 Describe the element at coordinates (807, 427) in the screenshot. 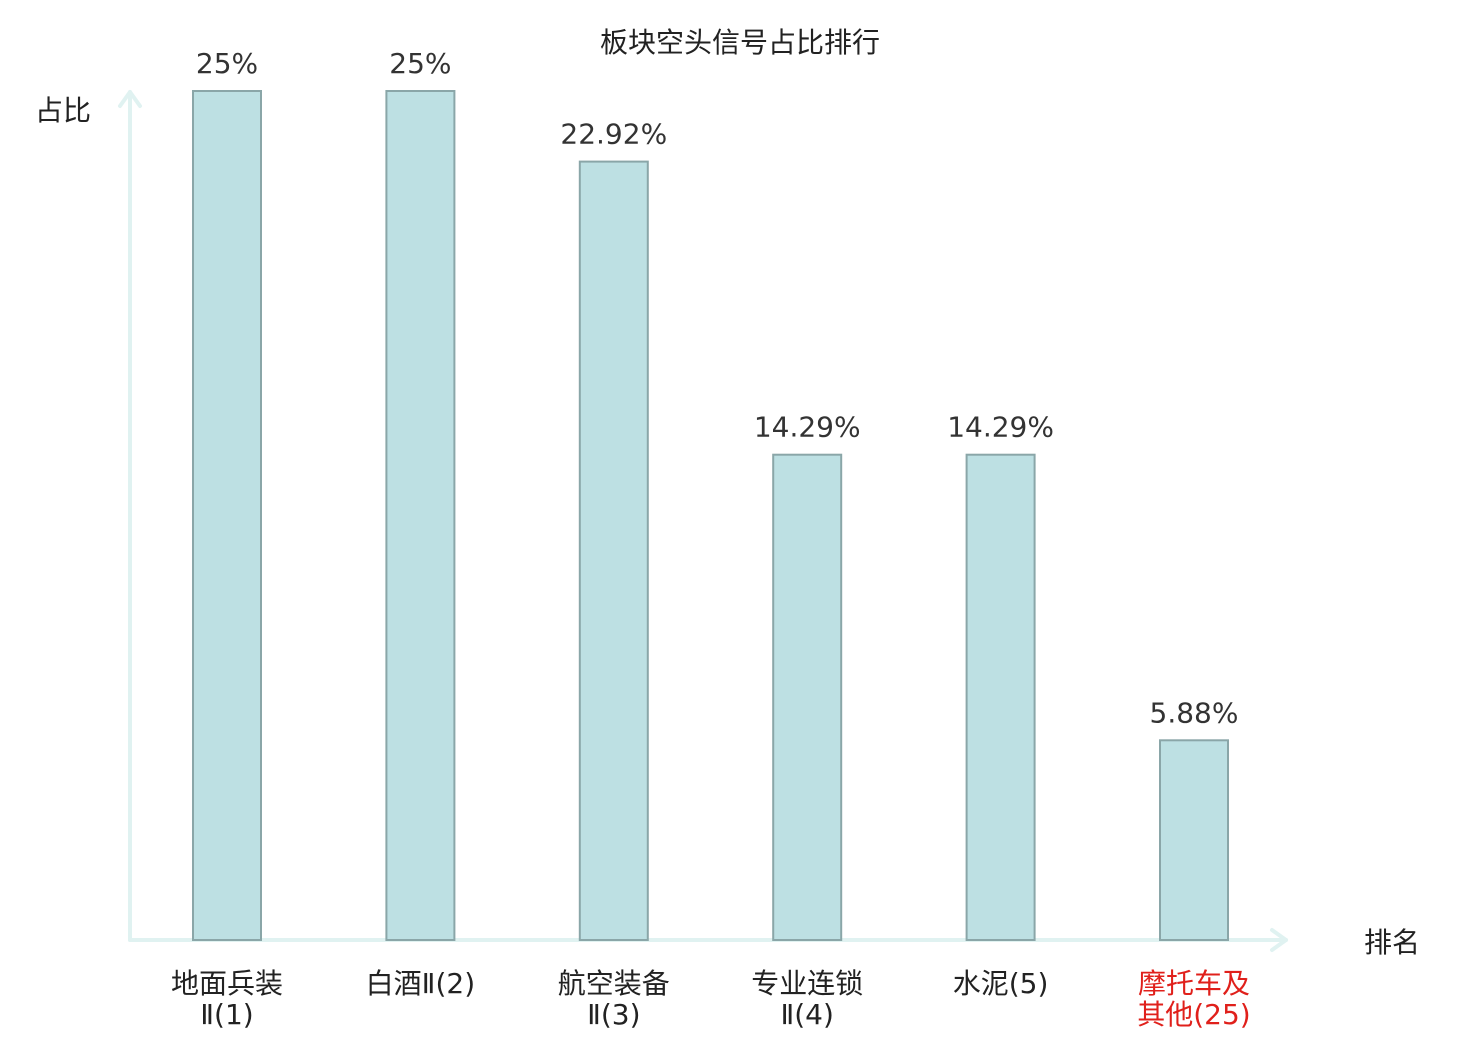

I see `value-label-4: 14.29%` at that location.